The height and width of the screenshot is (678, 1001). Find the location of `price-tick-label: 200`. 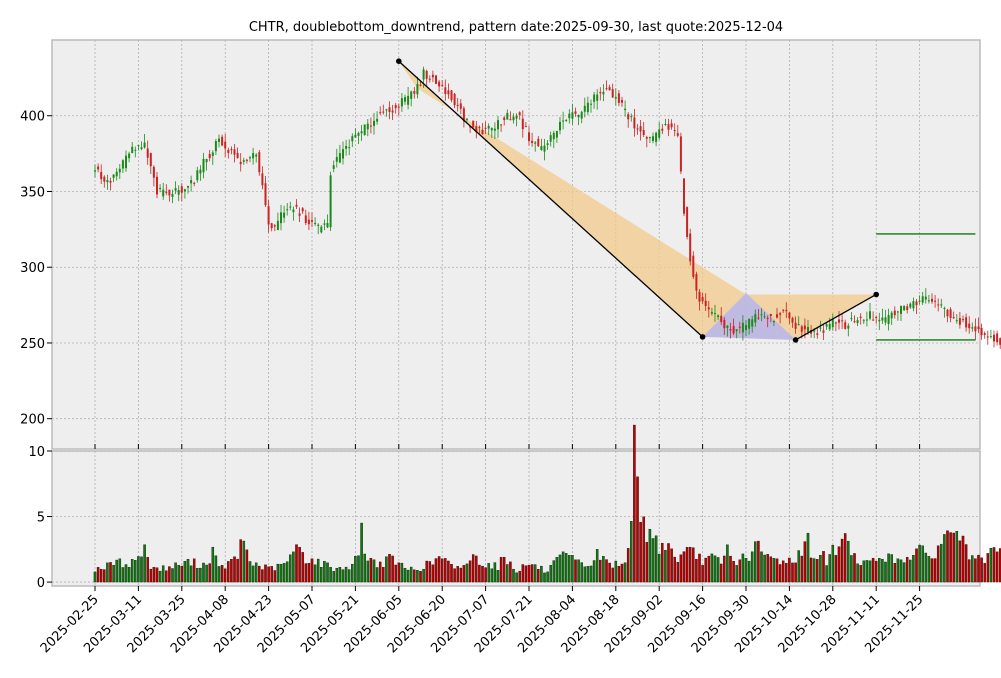

price-tick-label: 200 is located at coordinates (32, 420).